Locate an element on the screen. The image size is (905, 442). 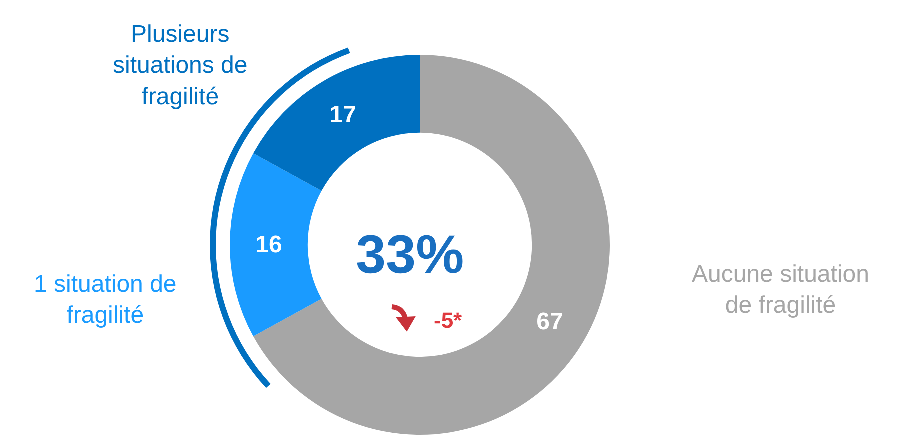
data-label: 17 is located at coordinates (343, 114).